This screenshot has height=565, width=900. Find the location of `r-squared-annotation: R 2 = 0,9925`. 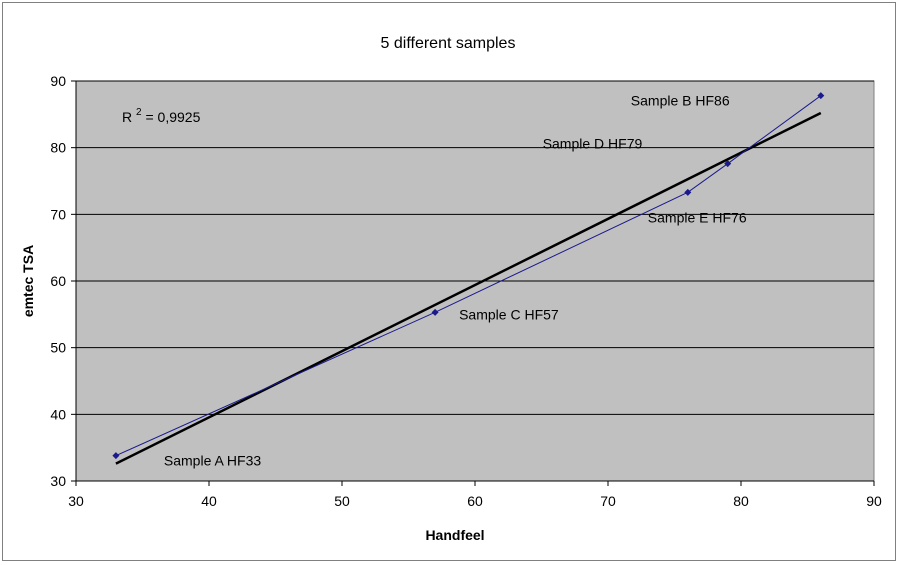

r-squared-annotation: R 2 = 0,9925 is located at coordinates (161, 113).